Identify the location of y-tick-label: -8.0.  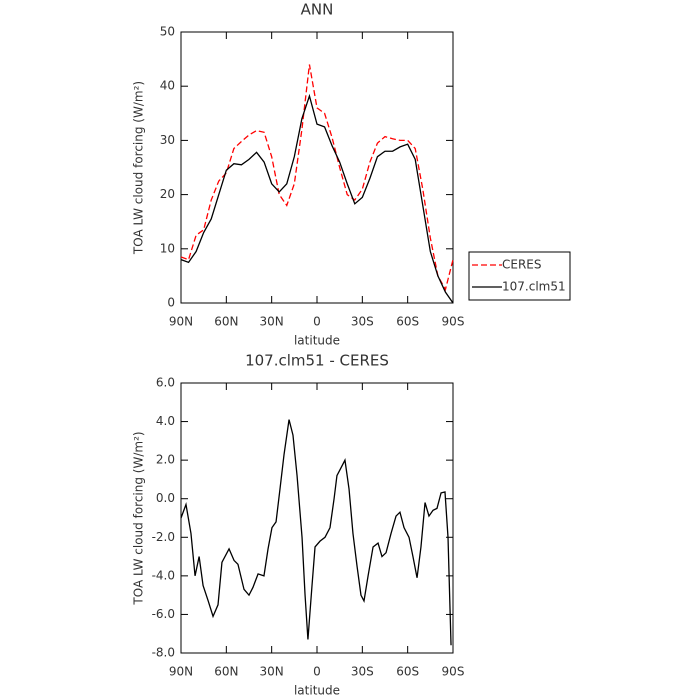
(163, 653).